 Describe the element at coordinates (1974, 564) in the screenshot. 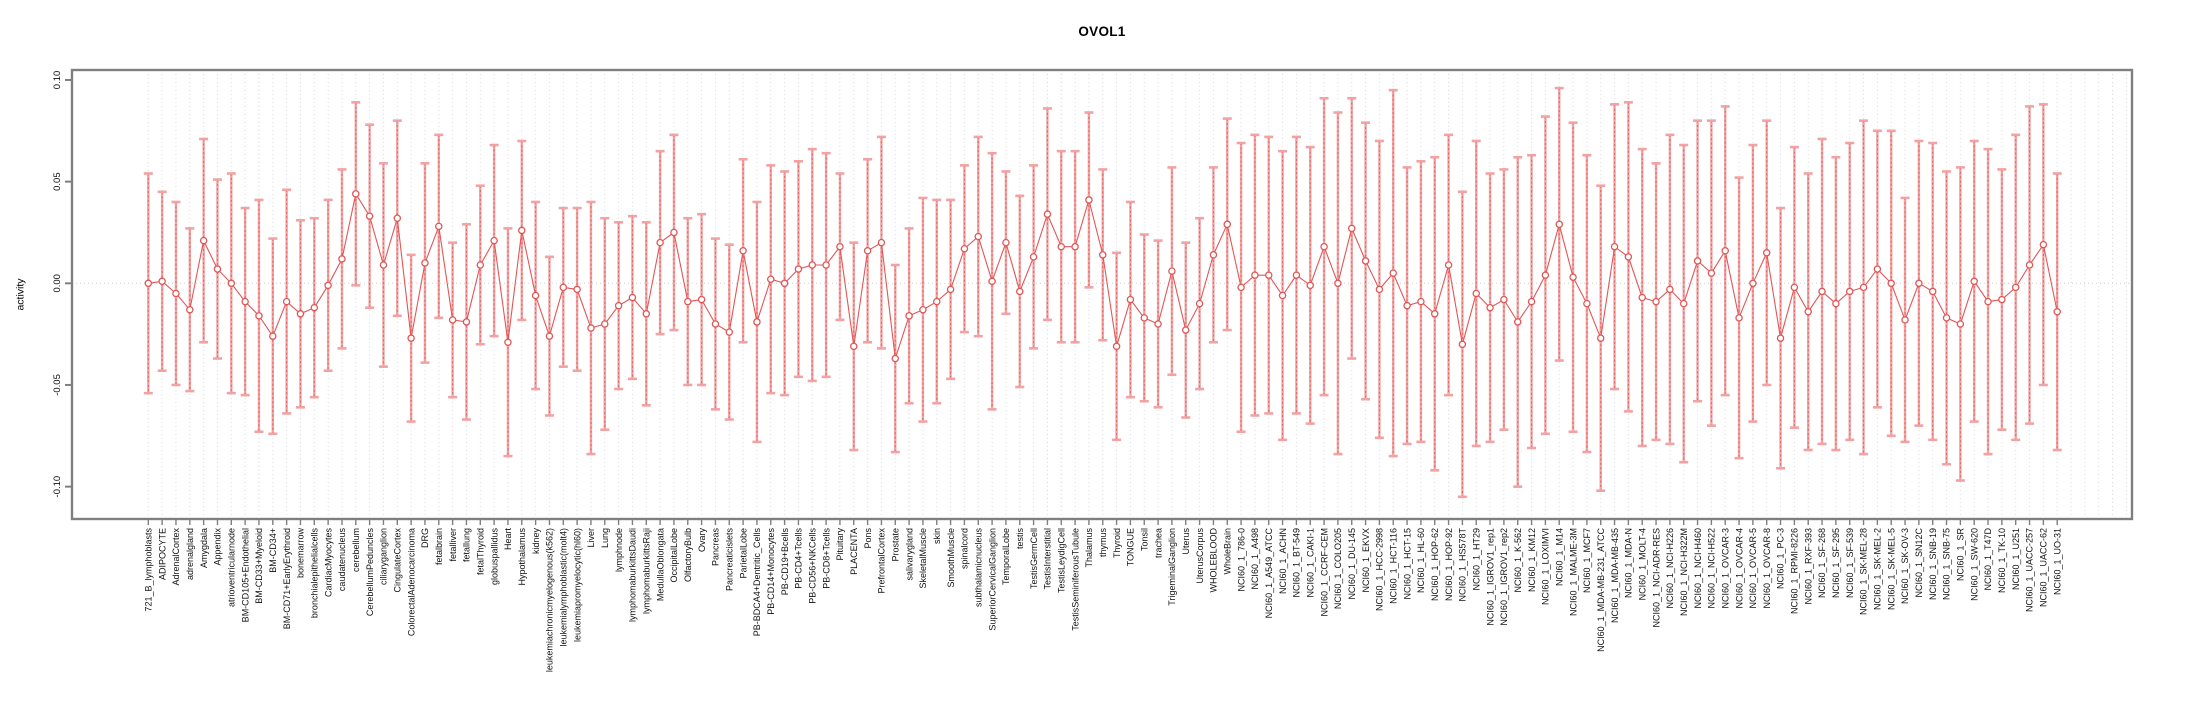

I see `x-tick-label: NCI60_1_SW-620` at that location.